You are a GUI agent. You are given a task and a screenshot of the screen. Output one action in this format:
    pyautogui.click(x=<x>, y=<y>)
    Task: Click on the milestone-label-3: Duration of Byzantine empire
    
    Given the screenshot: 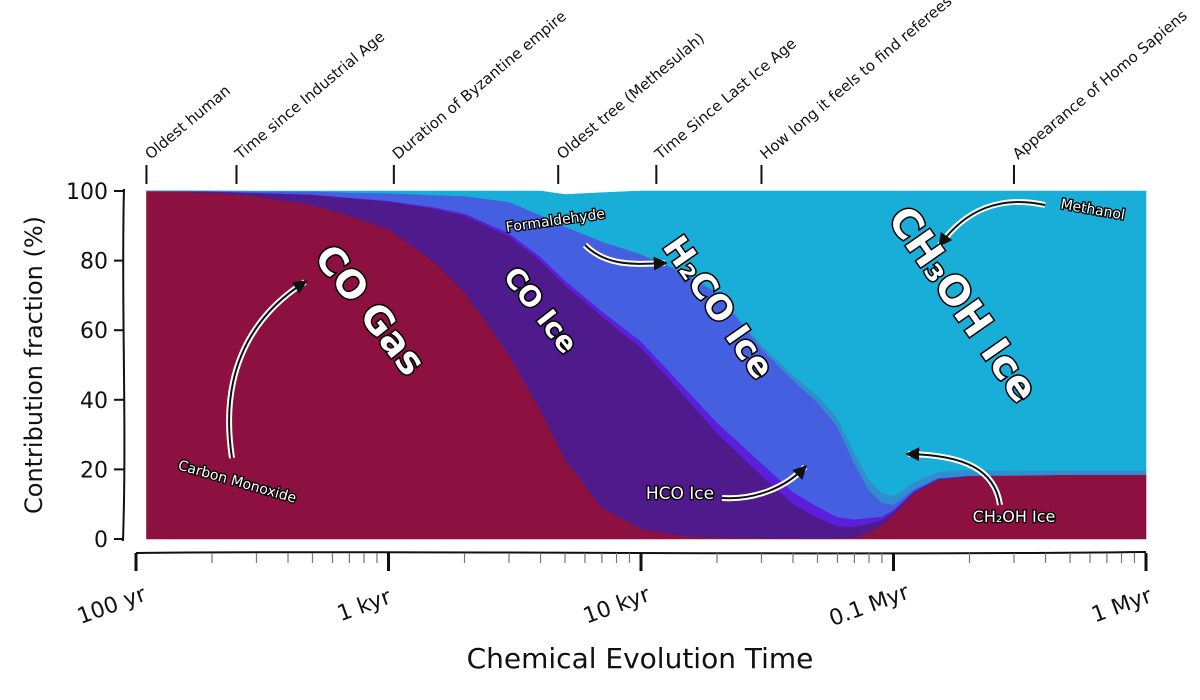 What is the action you would take?
    pyautogui.click(x=479, y=85)
    